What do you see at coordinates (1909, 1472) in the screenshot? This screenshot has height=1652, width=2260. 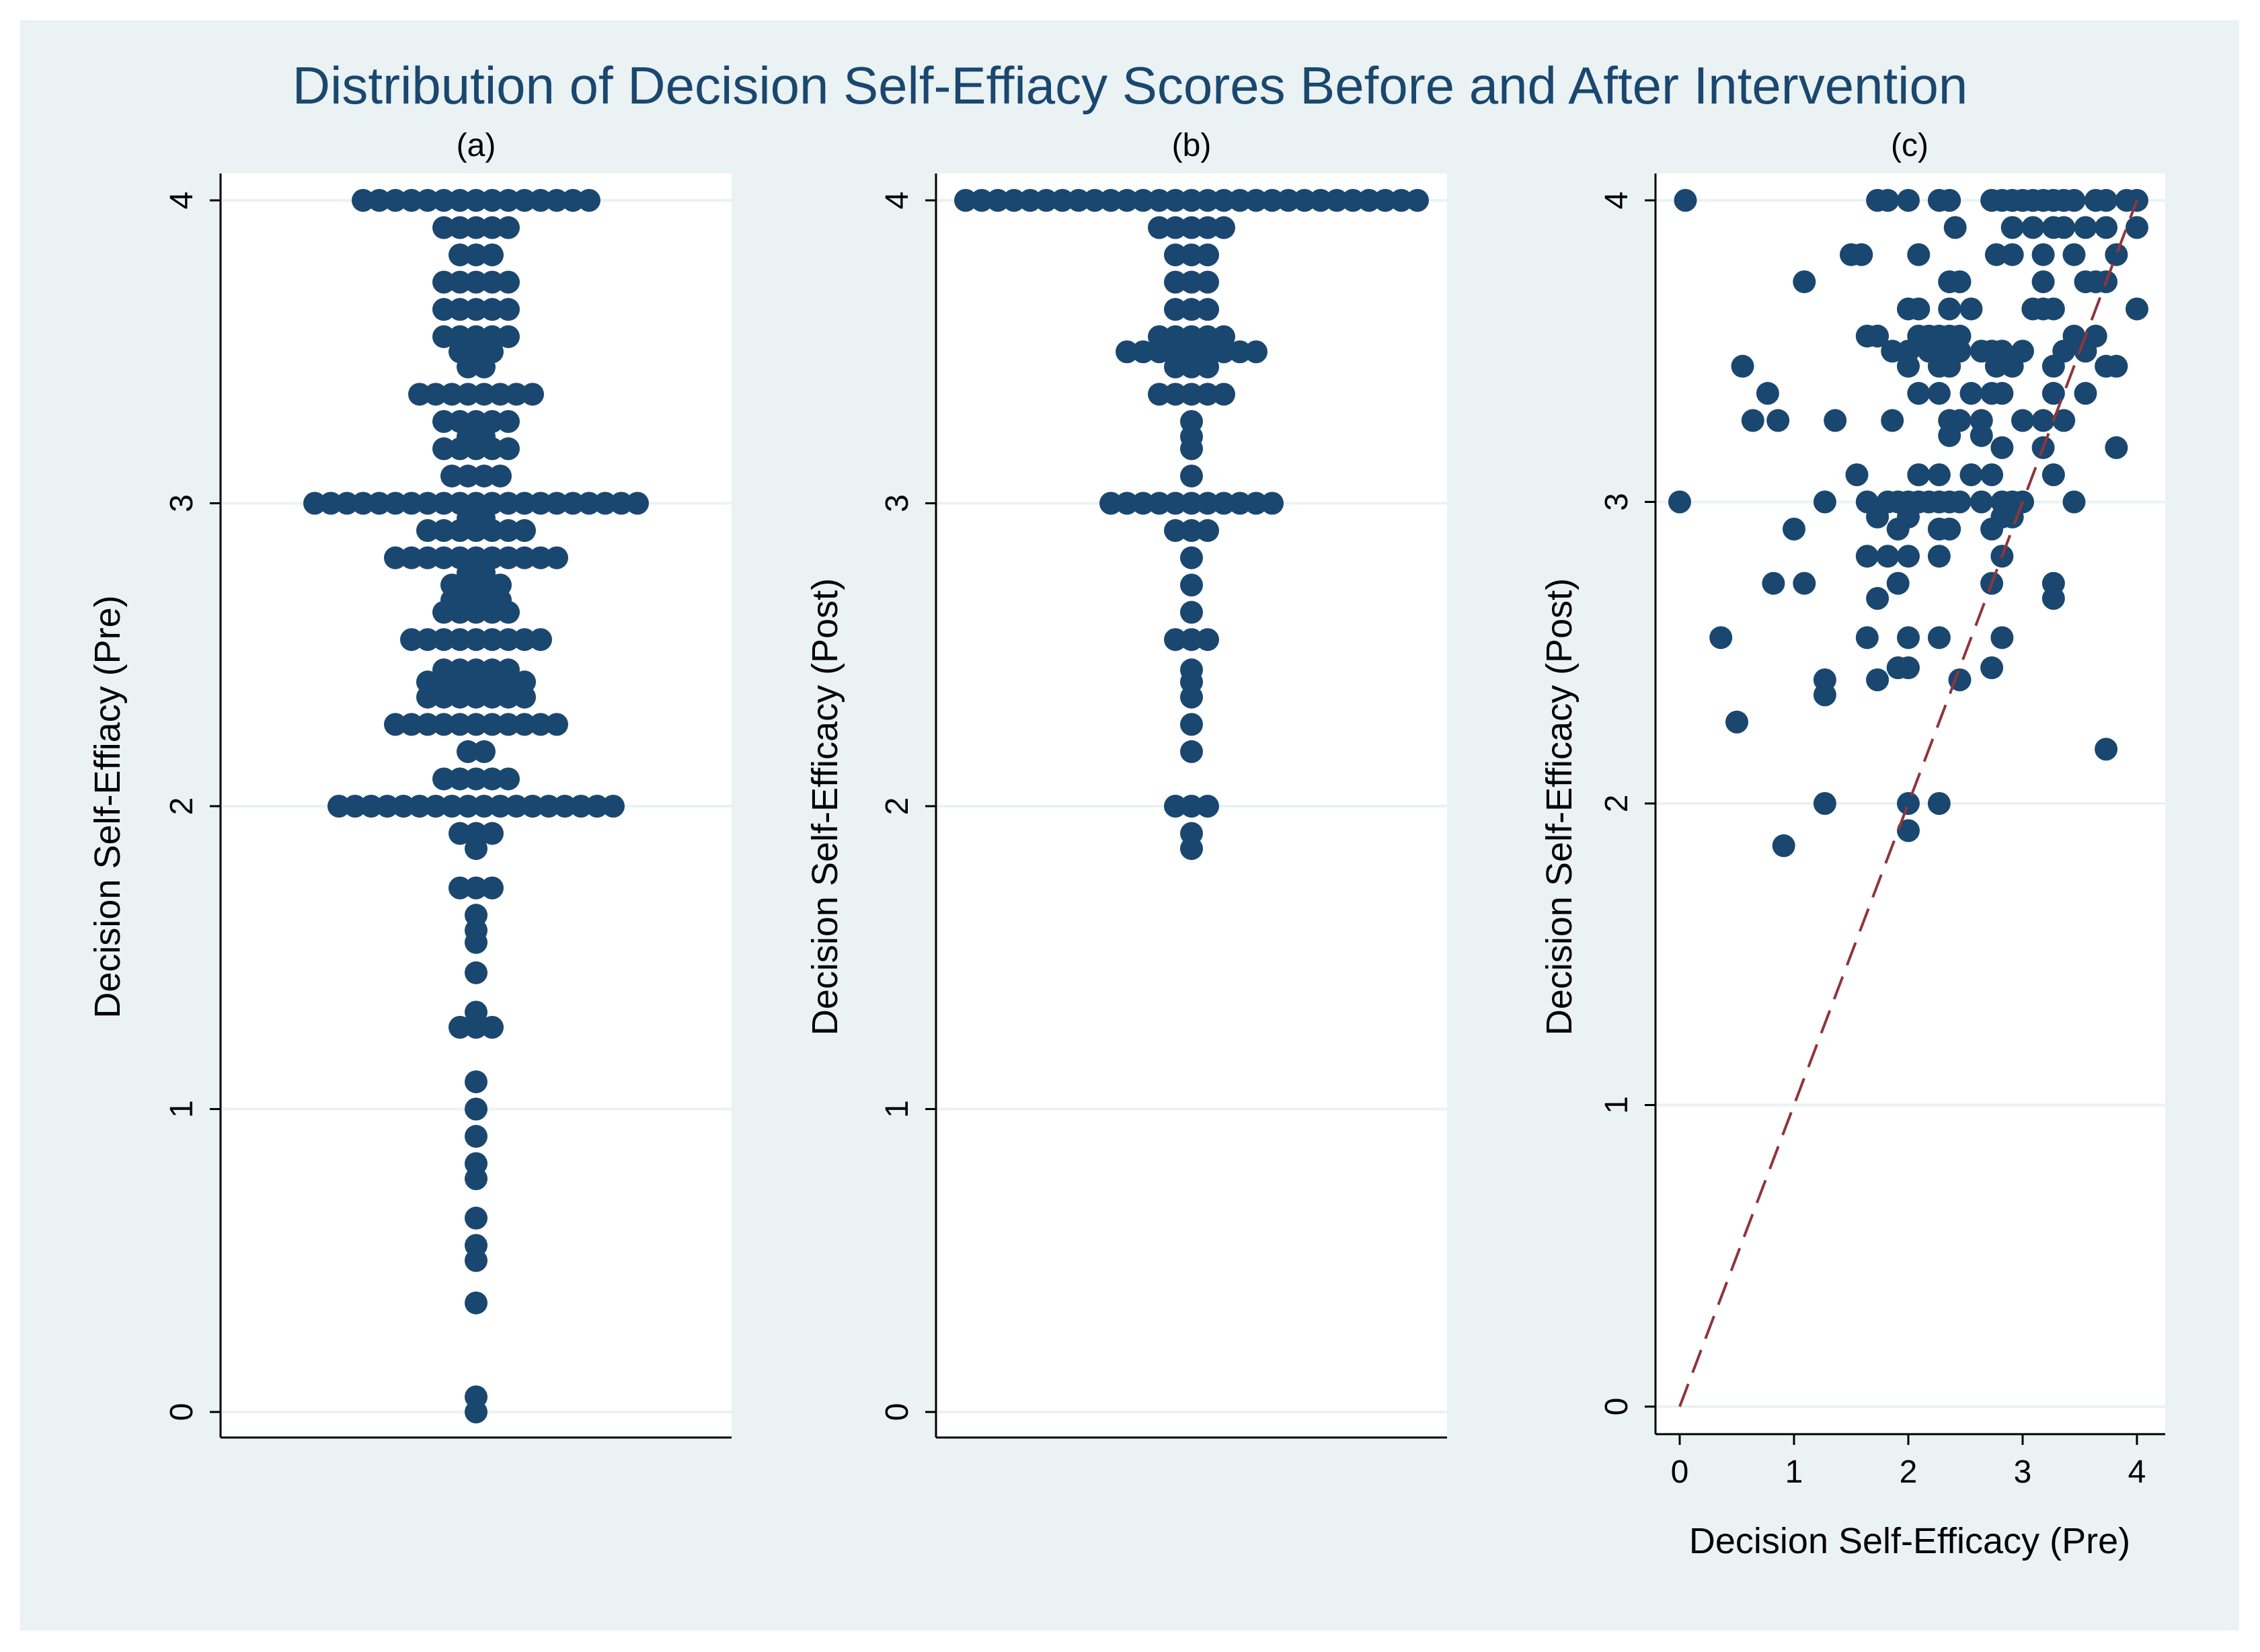 I see `x-tick-label-c: 2` at bounding box center [1909, 1472].